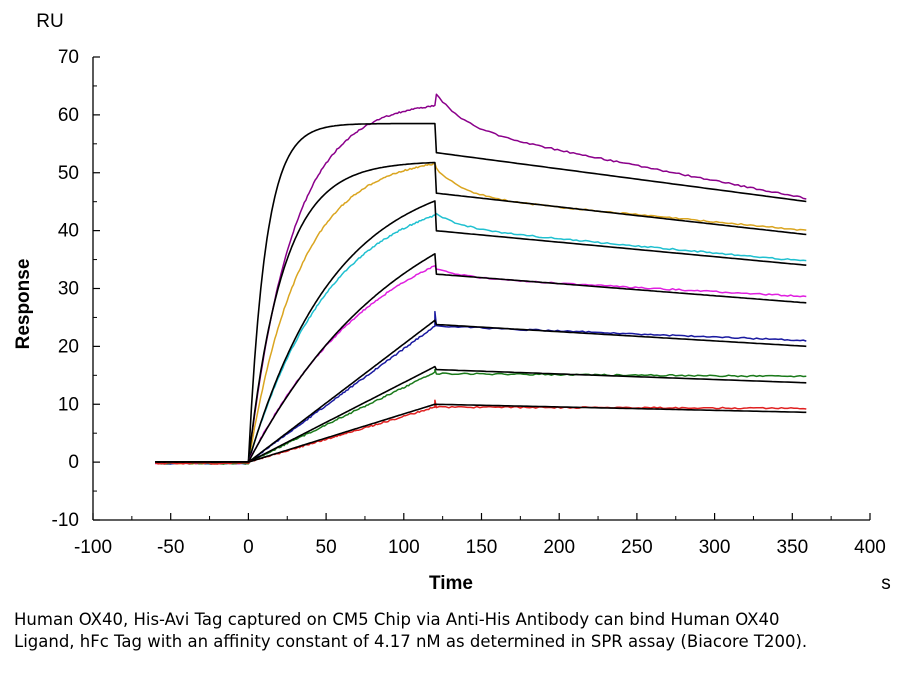 This screenshot has height=686, width=900. Describe the element at coordinates (870, 547) in the screenshot. I see `x-tick-label: 400` at that location.